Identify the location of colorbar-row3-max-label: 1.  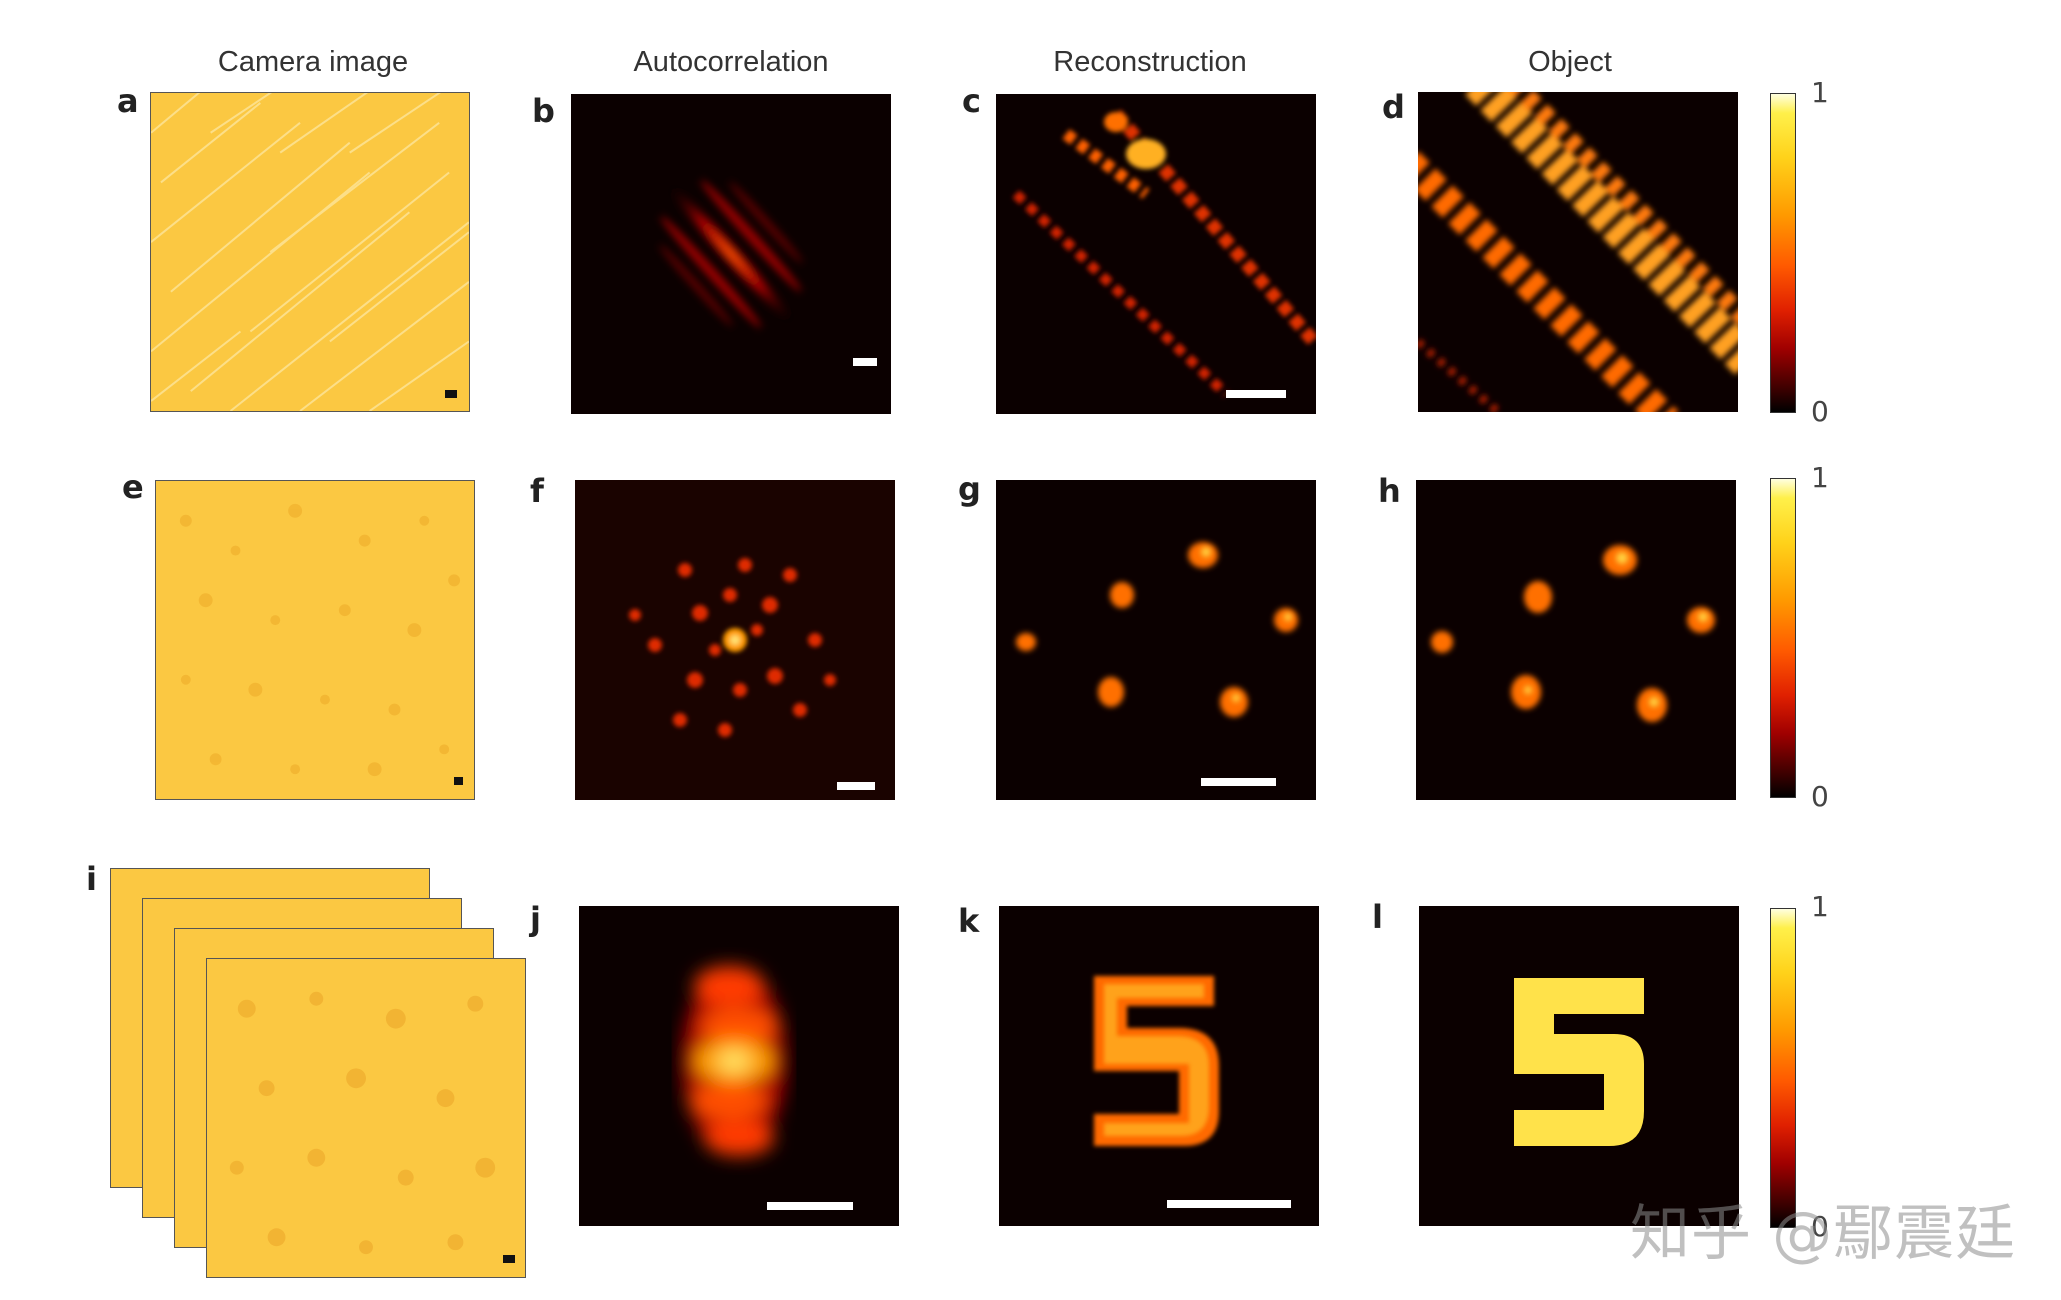
(1820, 906).